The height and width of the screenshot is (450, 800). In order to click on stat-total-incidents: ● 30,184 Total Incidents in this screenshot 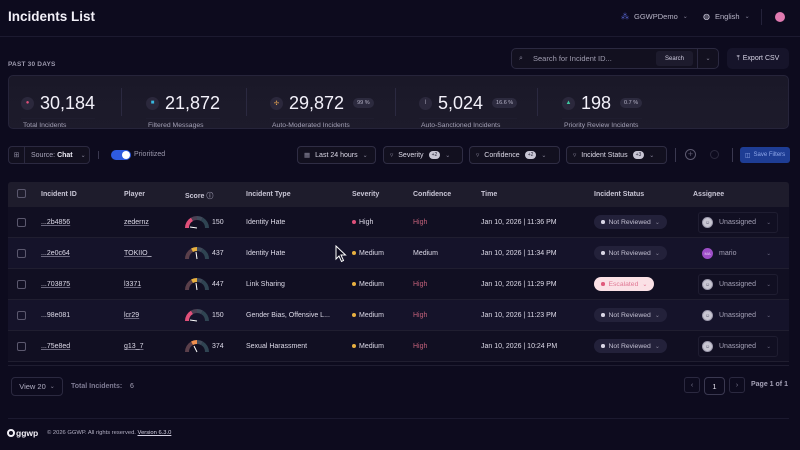, I will do `click(58, 108)`.